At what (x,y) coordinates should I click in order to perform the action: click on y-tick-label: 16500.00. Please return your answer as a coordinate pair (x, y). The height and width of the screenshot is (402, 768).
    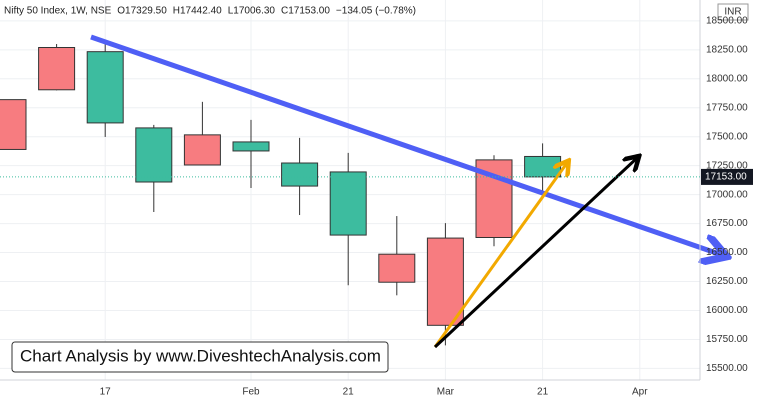
    Looking at the image, I should click on (727, 252).